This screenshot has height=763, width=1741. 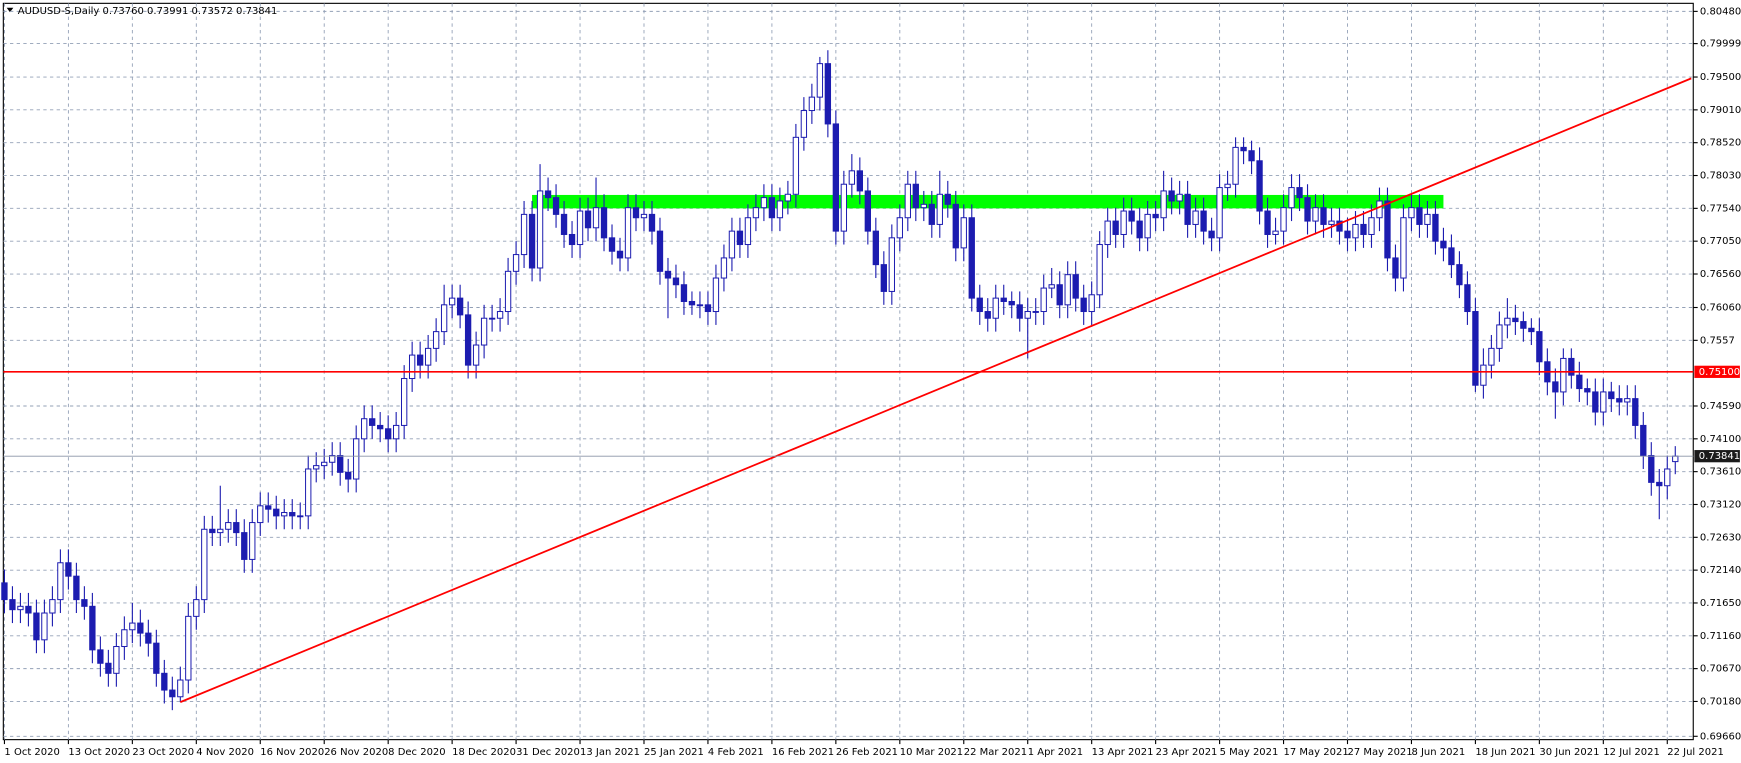 What do you see at coordinates (256, 11) in the screenshot?
I see `close-quote: 0.73841` at bounding box center [256, 11].